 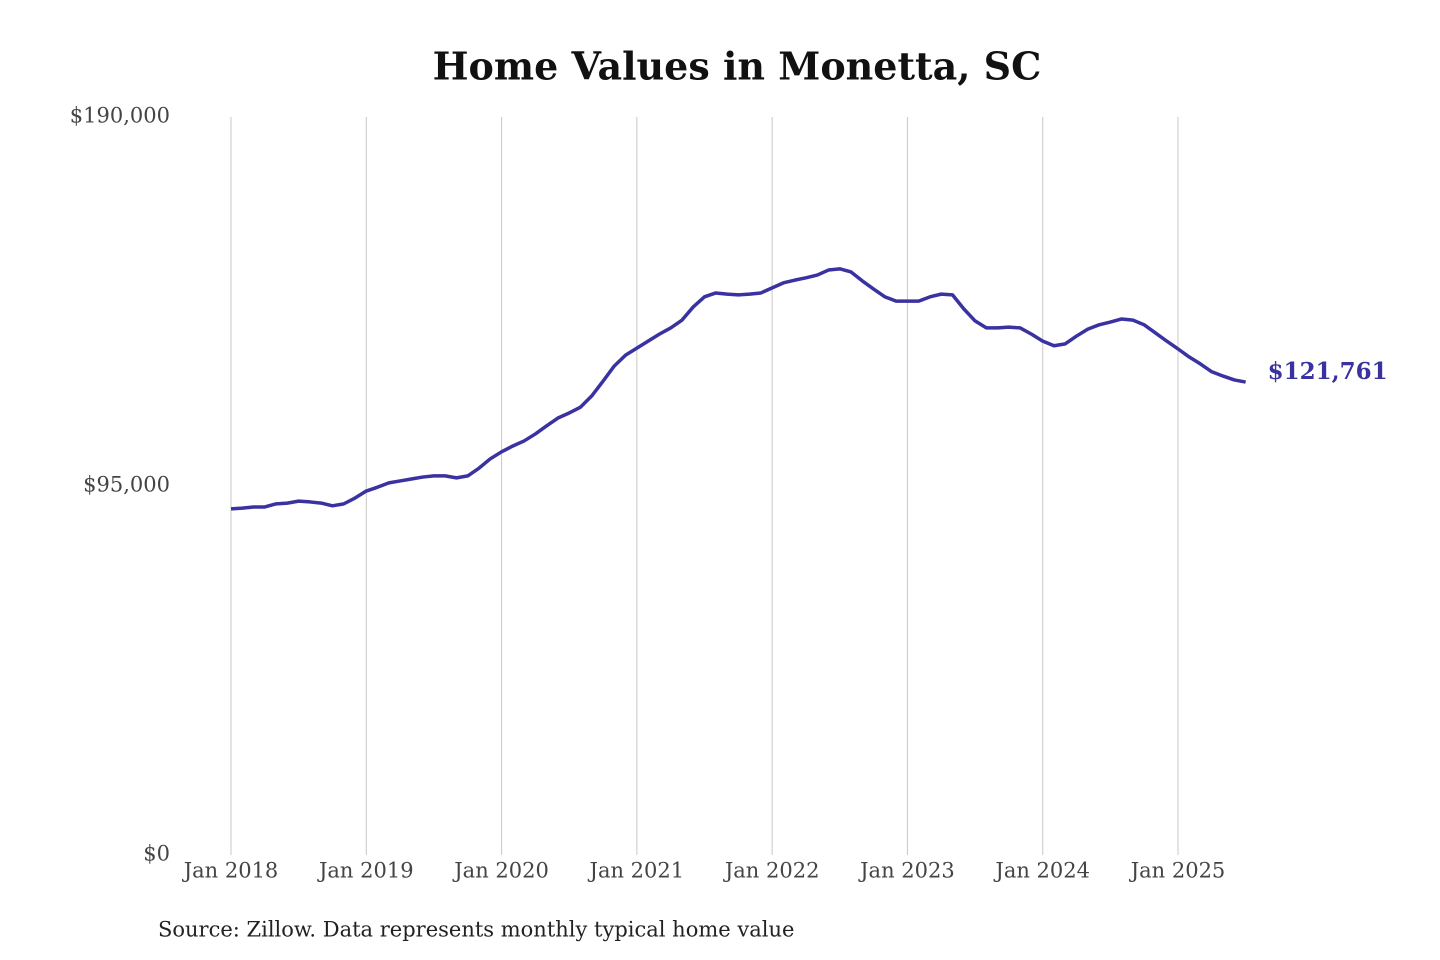 What do you see at coordinates (365, 871) in the screenshot?
I see `x-tick-label: Jan 2019` at bounding box center [365, 871].